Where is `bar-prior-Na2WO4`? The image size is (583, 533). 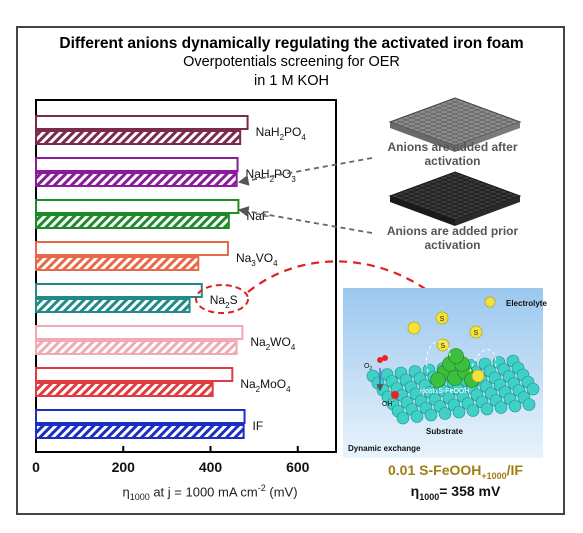
bar-prior-Na2WO4 is located at coordinates (136, 347).